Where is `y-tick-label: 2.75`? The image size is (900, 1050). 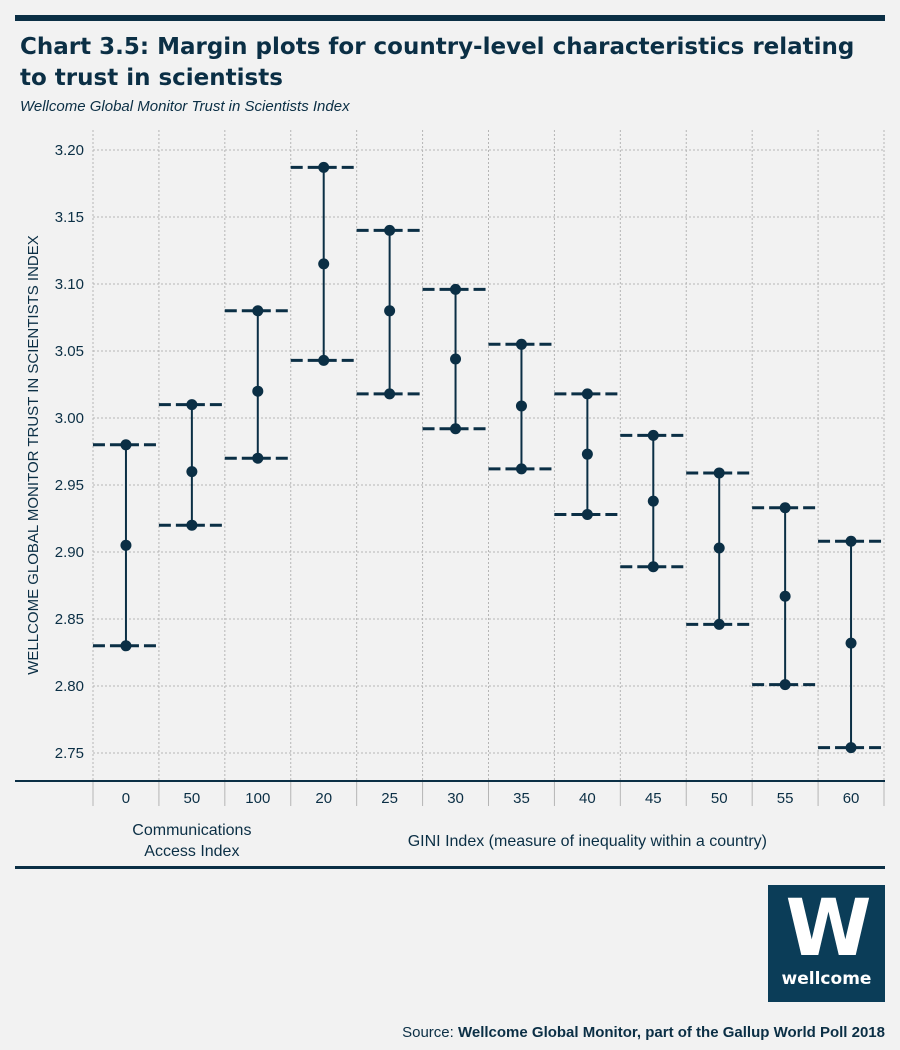
y-tick-label: 2.75 is located at coordinates (69, 753).